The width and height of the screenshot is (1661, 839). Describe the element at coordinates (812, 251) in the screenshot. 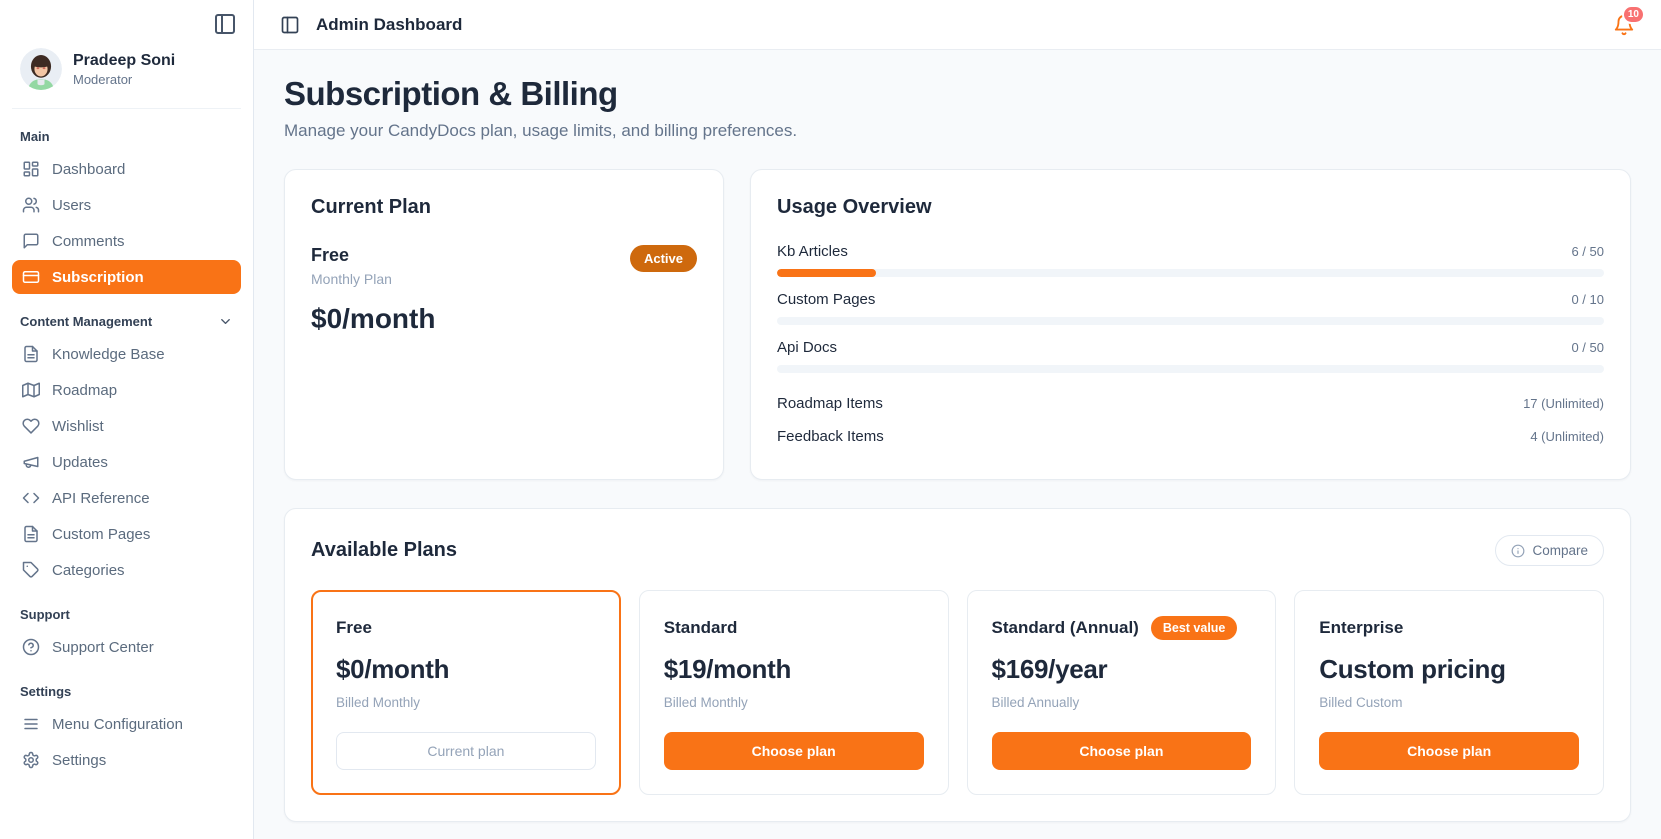

I see `meter-label: Kb Articles` at that location.